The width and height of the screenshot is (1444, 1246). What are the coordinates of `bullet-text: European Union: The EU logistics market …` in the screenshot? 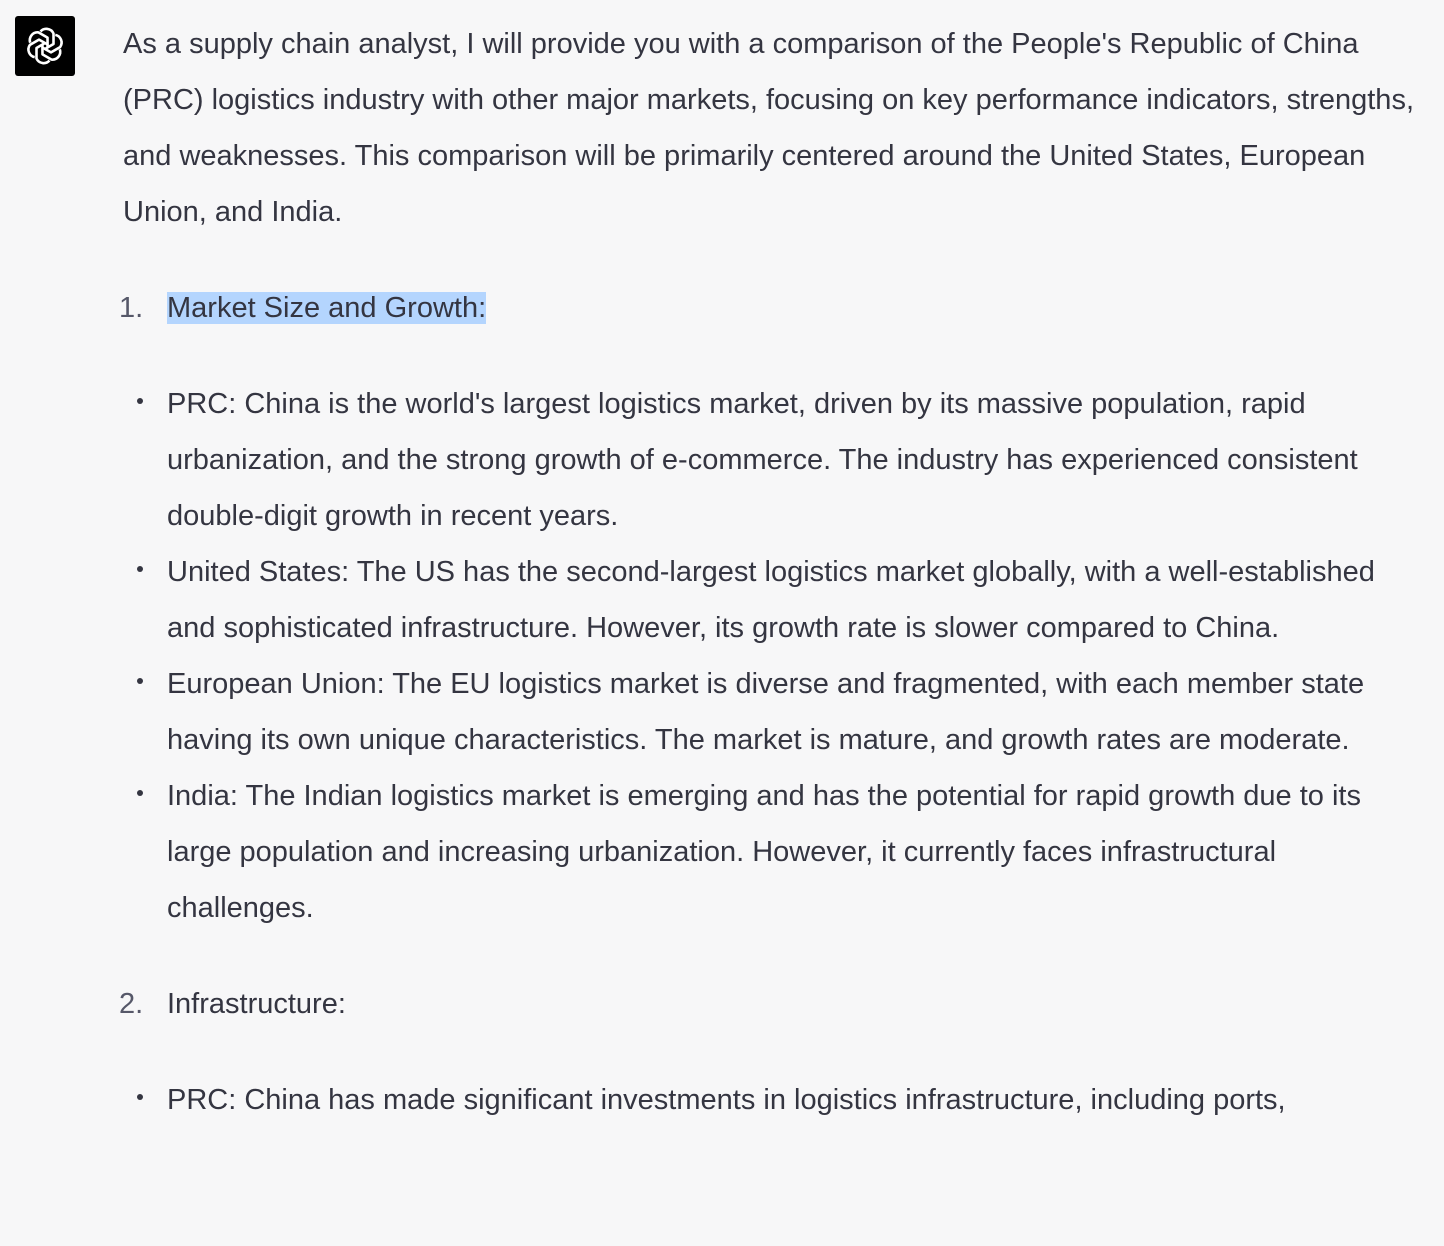 It's located at (766, 712).